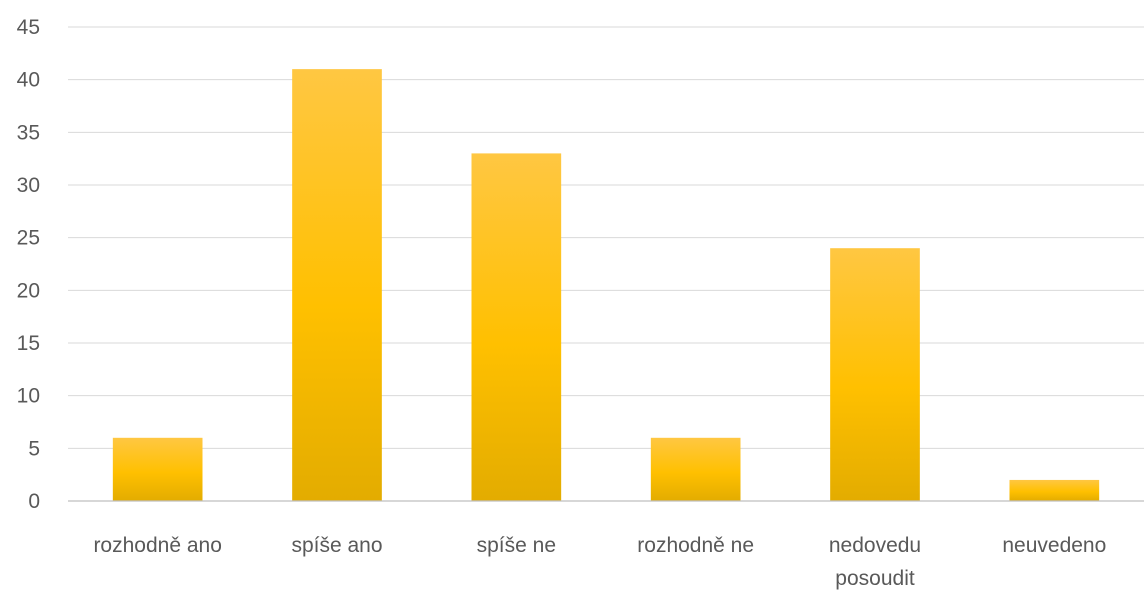 The width and height of the screenshot is (1144, 590). Describe the element at coordinates (28, 290) in the screenshot. I see `y-tick-label: 20` at that location.